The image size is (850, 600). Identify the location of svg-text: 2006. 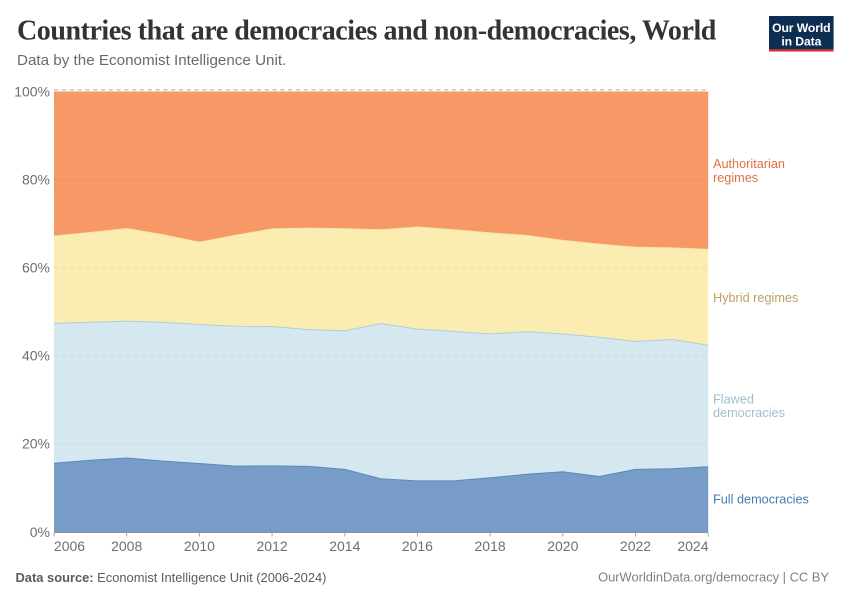
(69, 546).